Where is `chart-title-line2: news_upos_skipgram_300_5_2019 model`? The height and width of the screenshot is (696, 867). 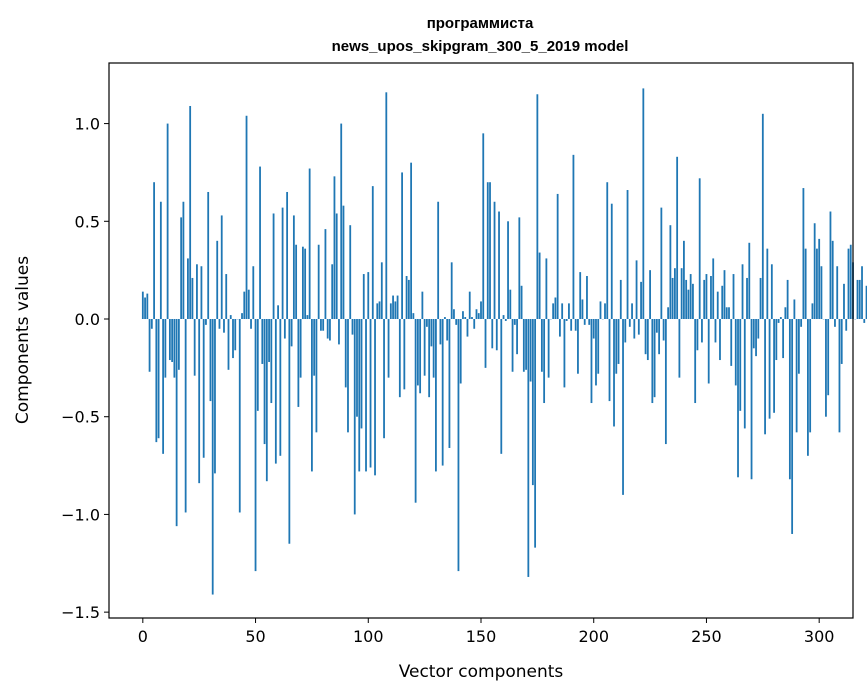 chart-title-line2: news_upos_skipgram_300_5_2019 model is located at coordinates (480, 46).